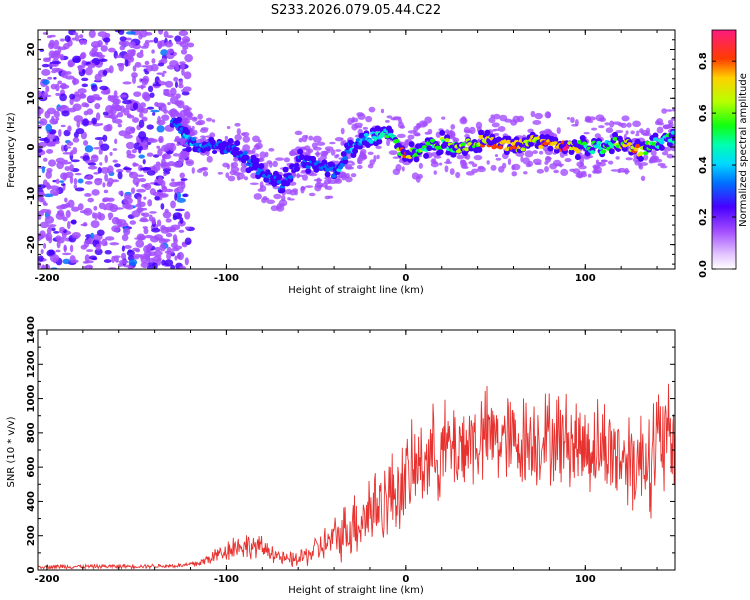 The height and width of the screenshot is (600, 750). What do you see at coordinates (31, 535) in the screenshot?
I see `y-tick-label: 200` at bounding box center [31, 535].